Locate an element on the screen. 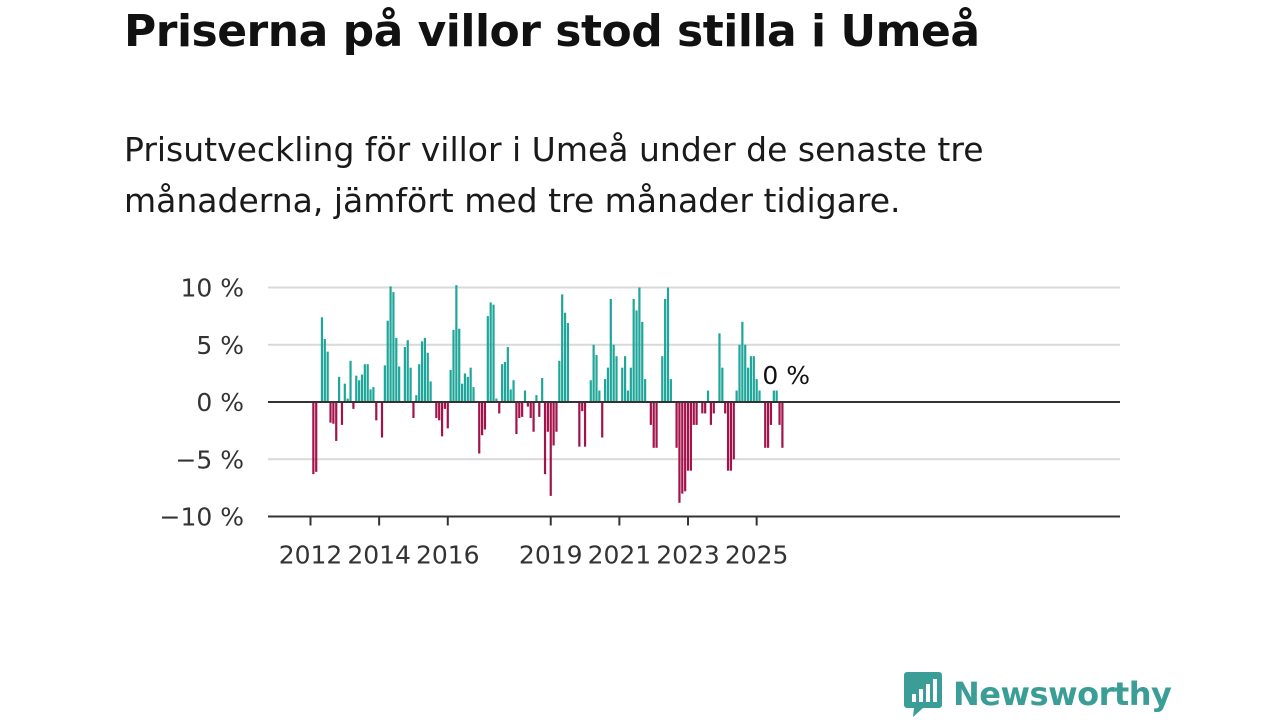 This screenshot has height=720, width=1280. y-tick-label: 0 % is located at coordinates (220, 402).